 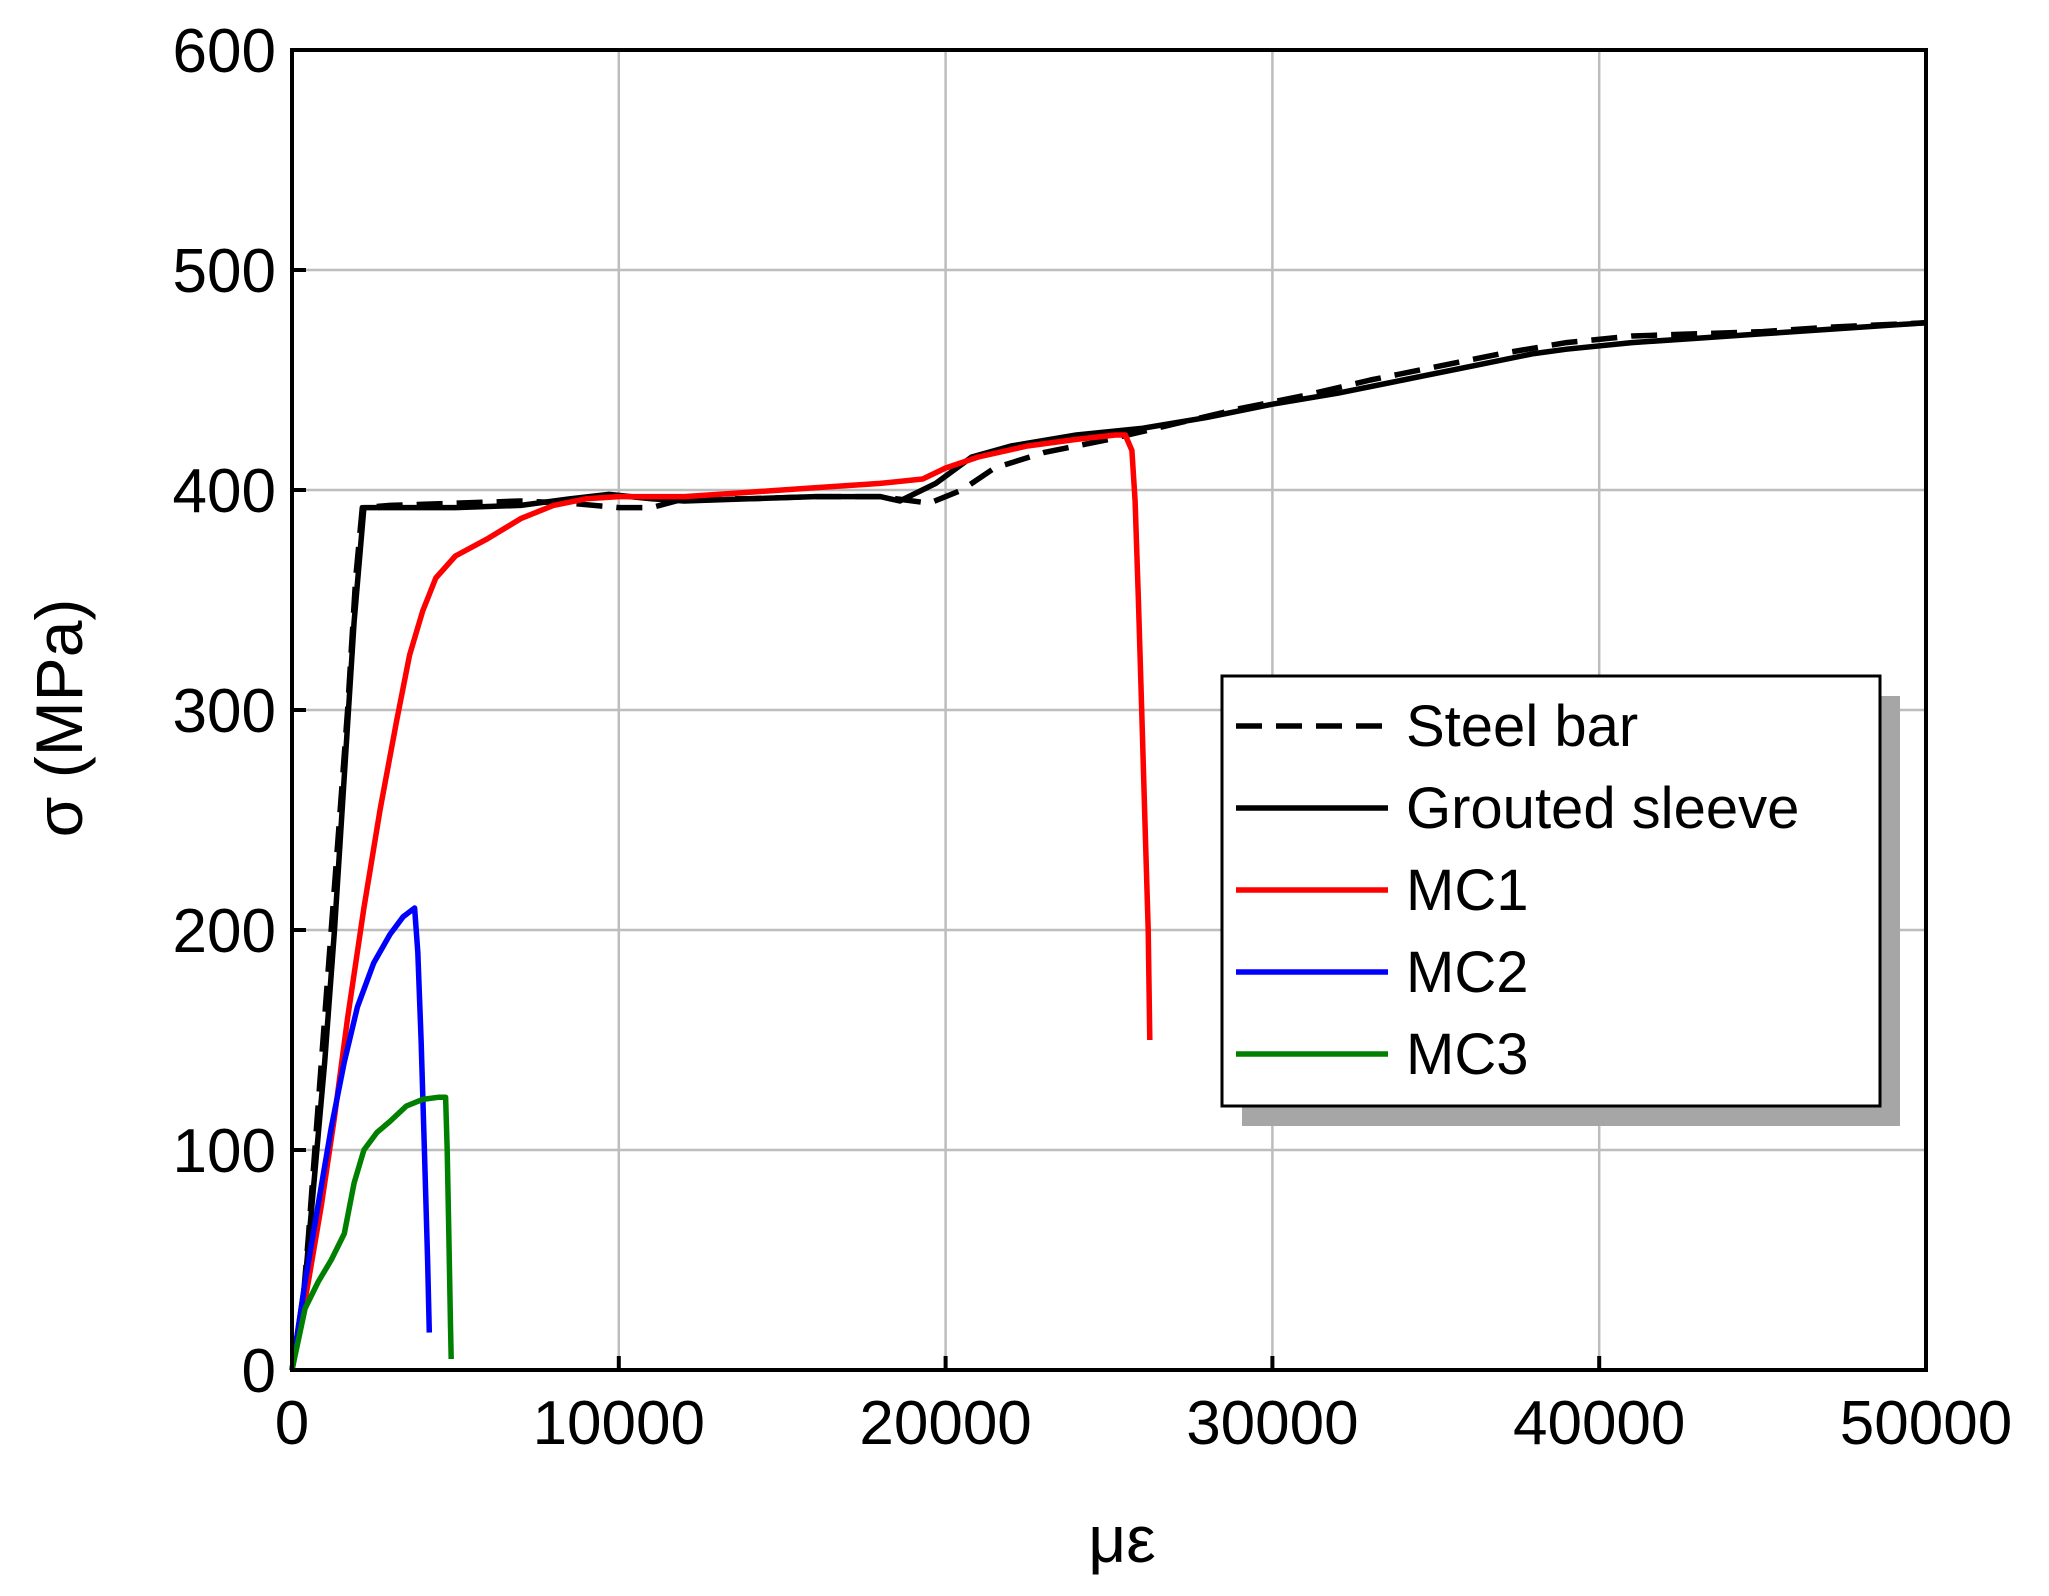 I want to click on y-tick-label: 0, so click(x=259, y=1371).